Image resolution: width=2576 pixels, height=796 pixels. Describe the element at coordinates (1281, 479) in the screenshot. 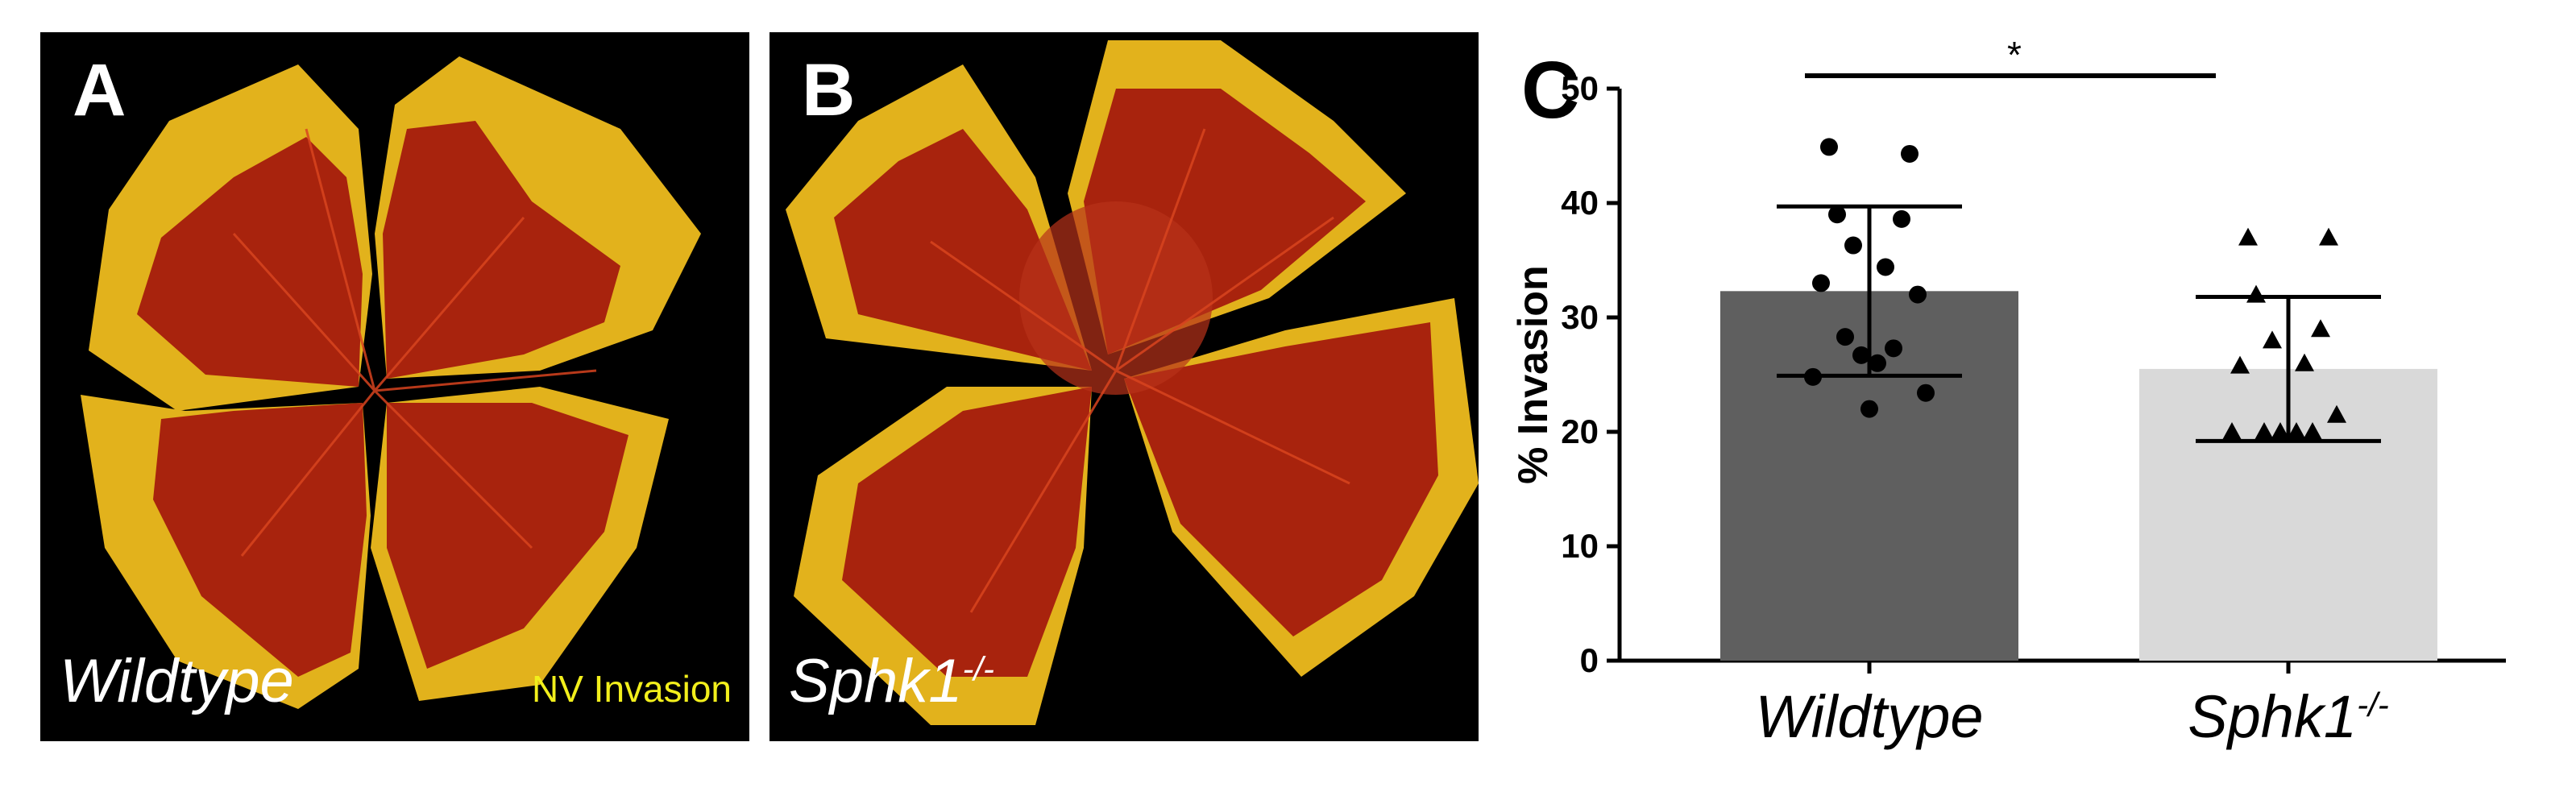

I see `petal-right-core` at that location.